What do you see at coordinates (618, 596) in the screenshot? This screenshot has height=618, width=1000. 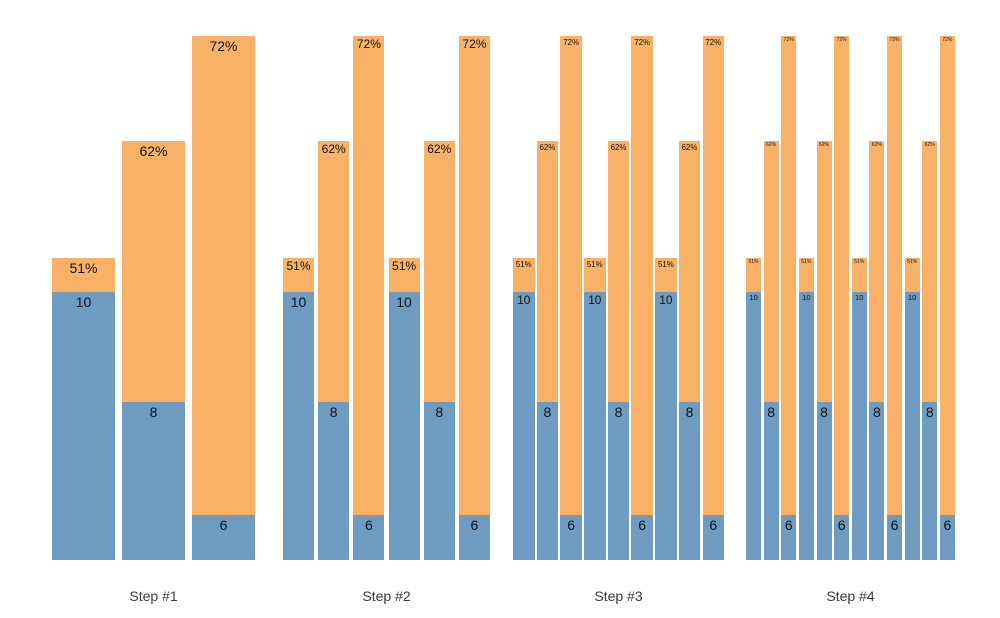 I see `step-axis-label: Step #3` at bounding box center [618, 596].